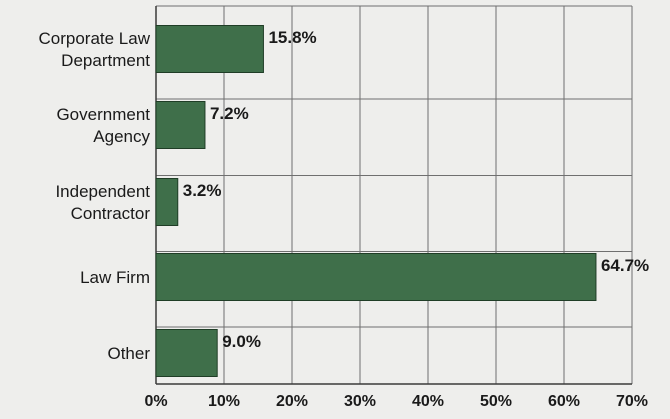 This screenshot has height=419, width=670. I want to click on x-tick-label: 60%, so click(564, 401).